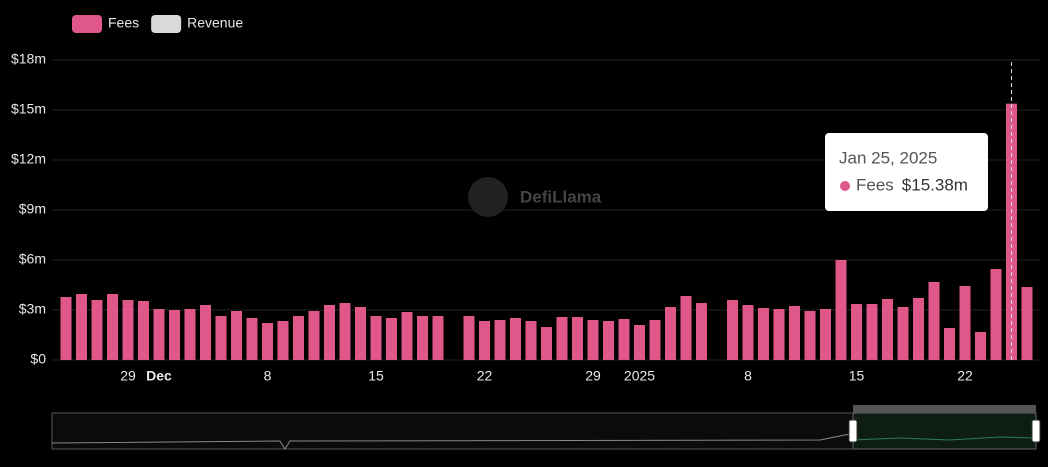  I want to click on watermark: DefiLlama, so click(535, 197).